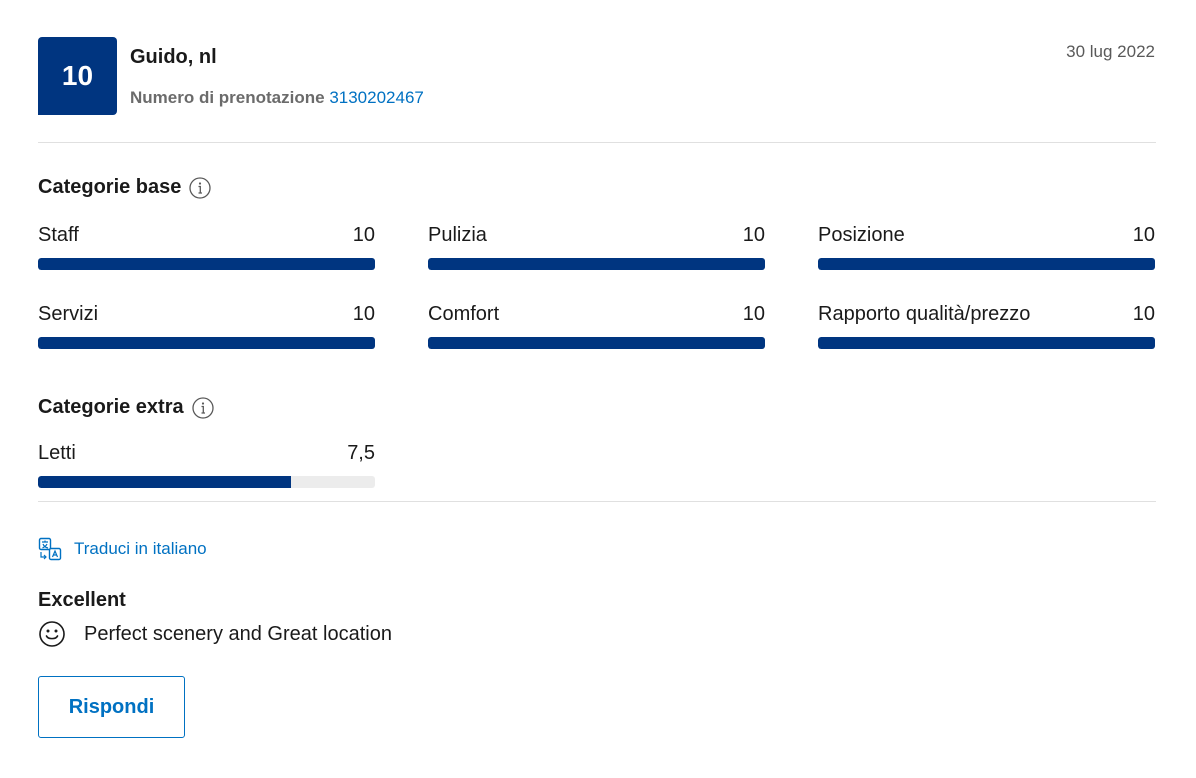  What do you see at coordinates (464, 314) in the screenshot?
I see `category-label: Comfort` at bounding box center [464, 314].